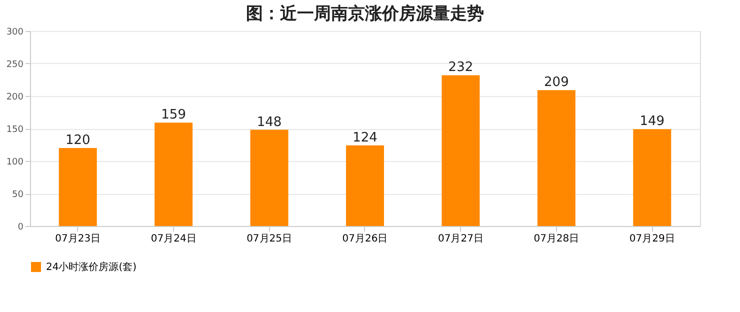 The width and height of the screenshot is (740, 312). What do you see at coordinates (365, 14) in the screenshot?
I see `chart-title: 图：近一周南京涨价房源量走势` at bounding box center [365, 14].